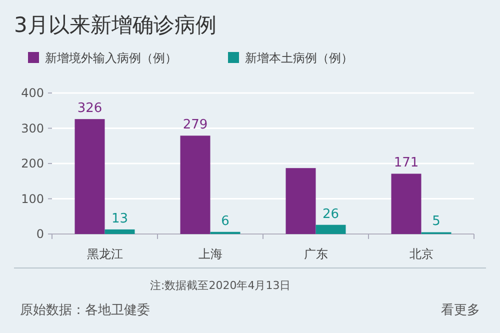  Describe the element at coordinates (89, 108) in the screenshot. I see `data-label: 326` at that location.